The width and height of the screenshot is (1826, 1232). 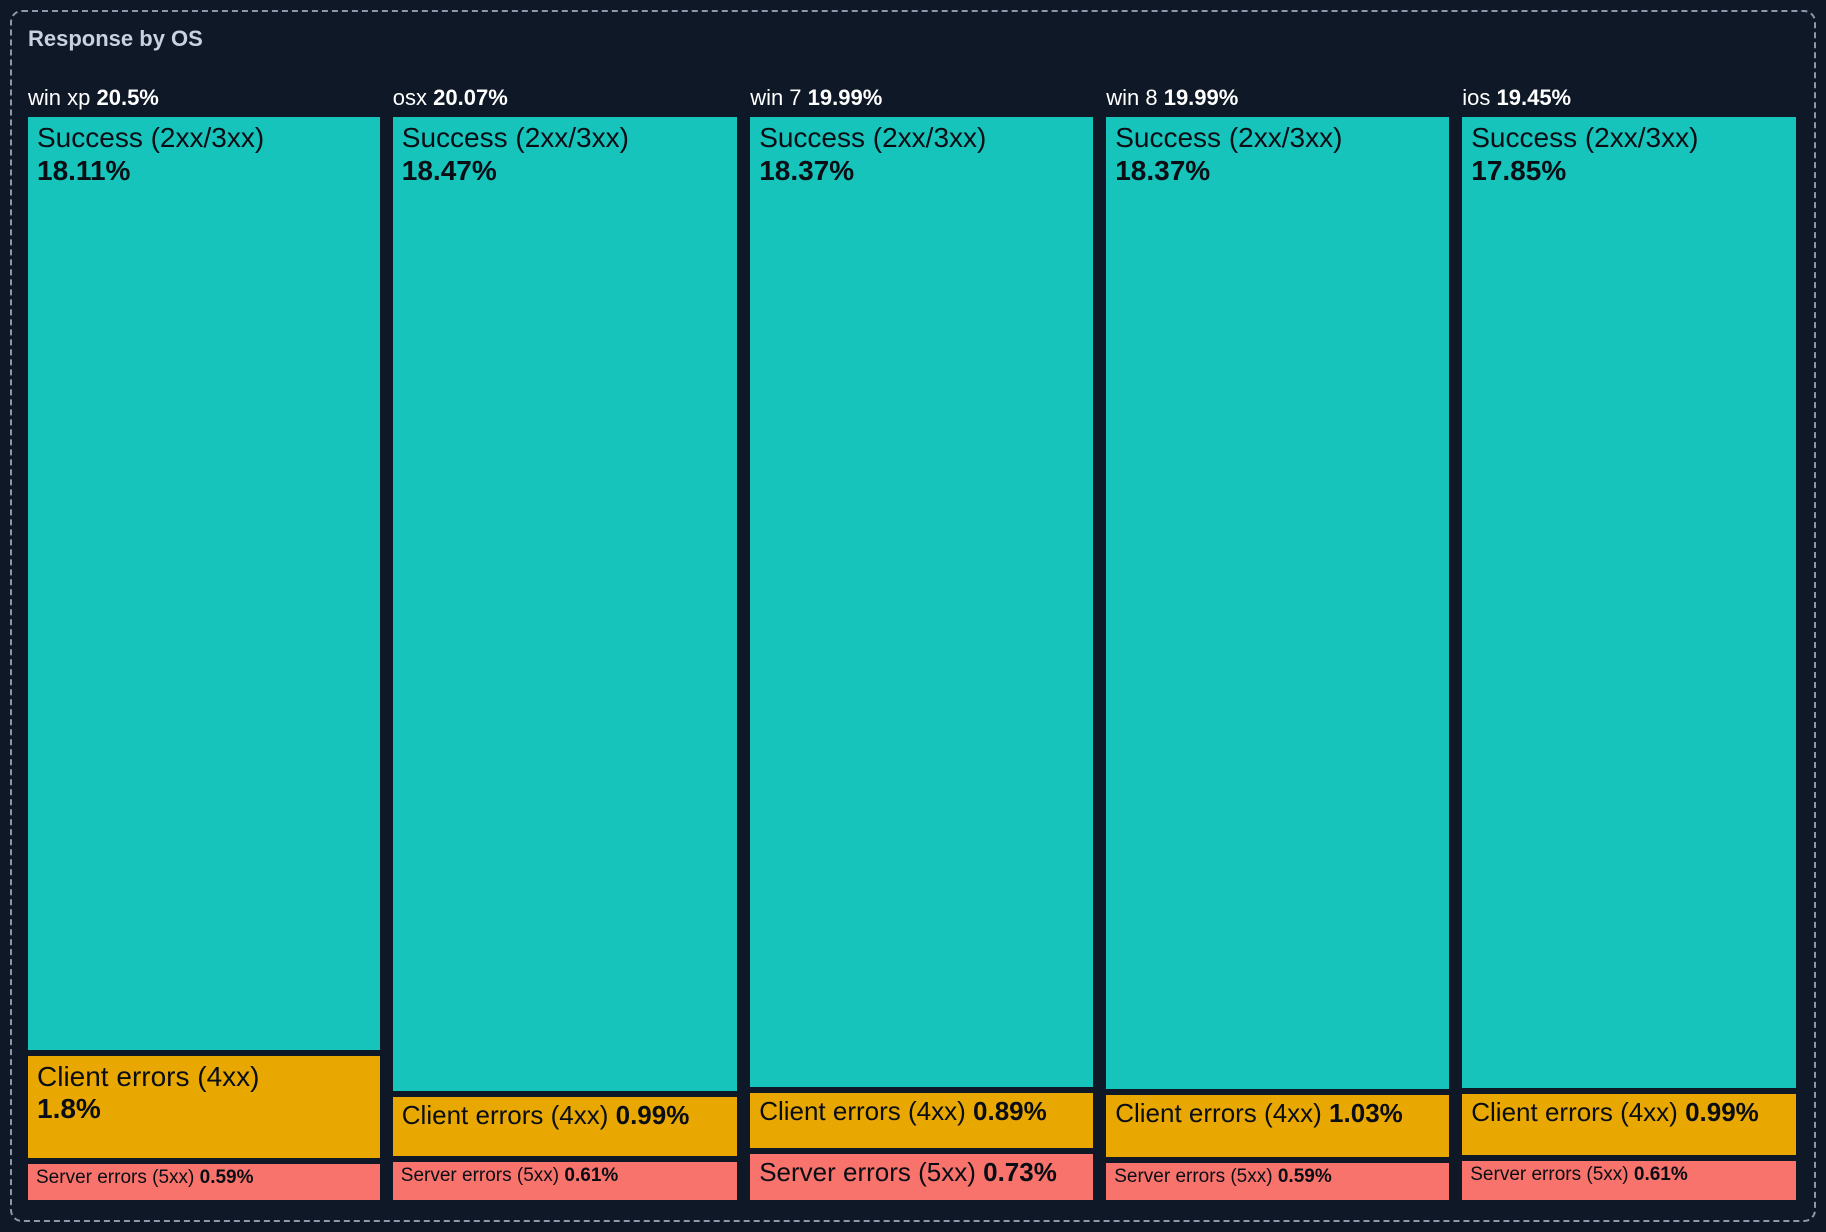 I want to click on segment-percentage: 18.11%, so click(x=84, y=170).